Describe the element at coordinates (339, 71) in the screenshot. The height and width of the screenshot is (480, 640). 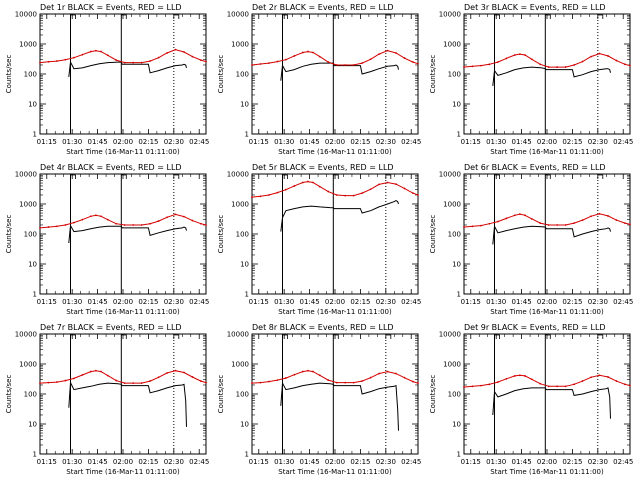
I see `series-events-line` at that location.